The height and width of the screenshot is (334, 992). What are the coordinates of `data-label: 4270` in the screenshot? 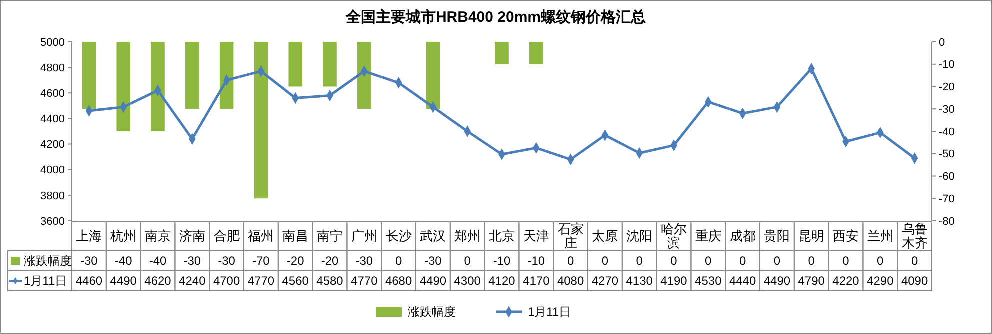 It's located at (605, 281).